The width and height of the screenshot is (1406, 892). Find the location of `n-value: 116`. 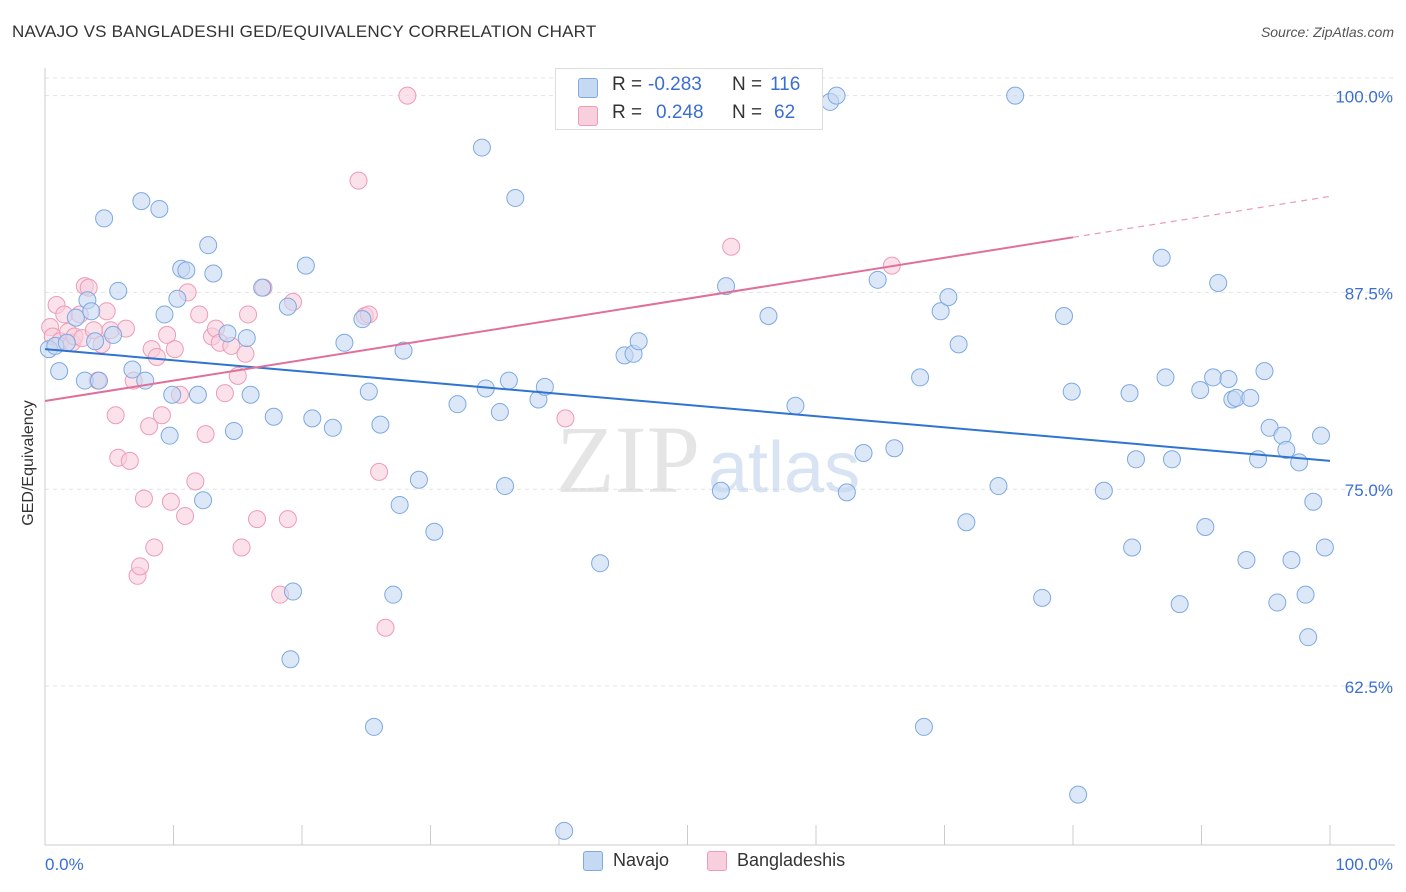

n-value: 116 is located at coordinates (785, 84).